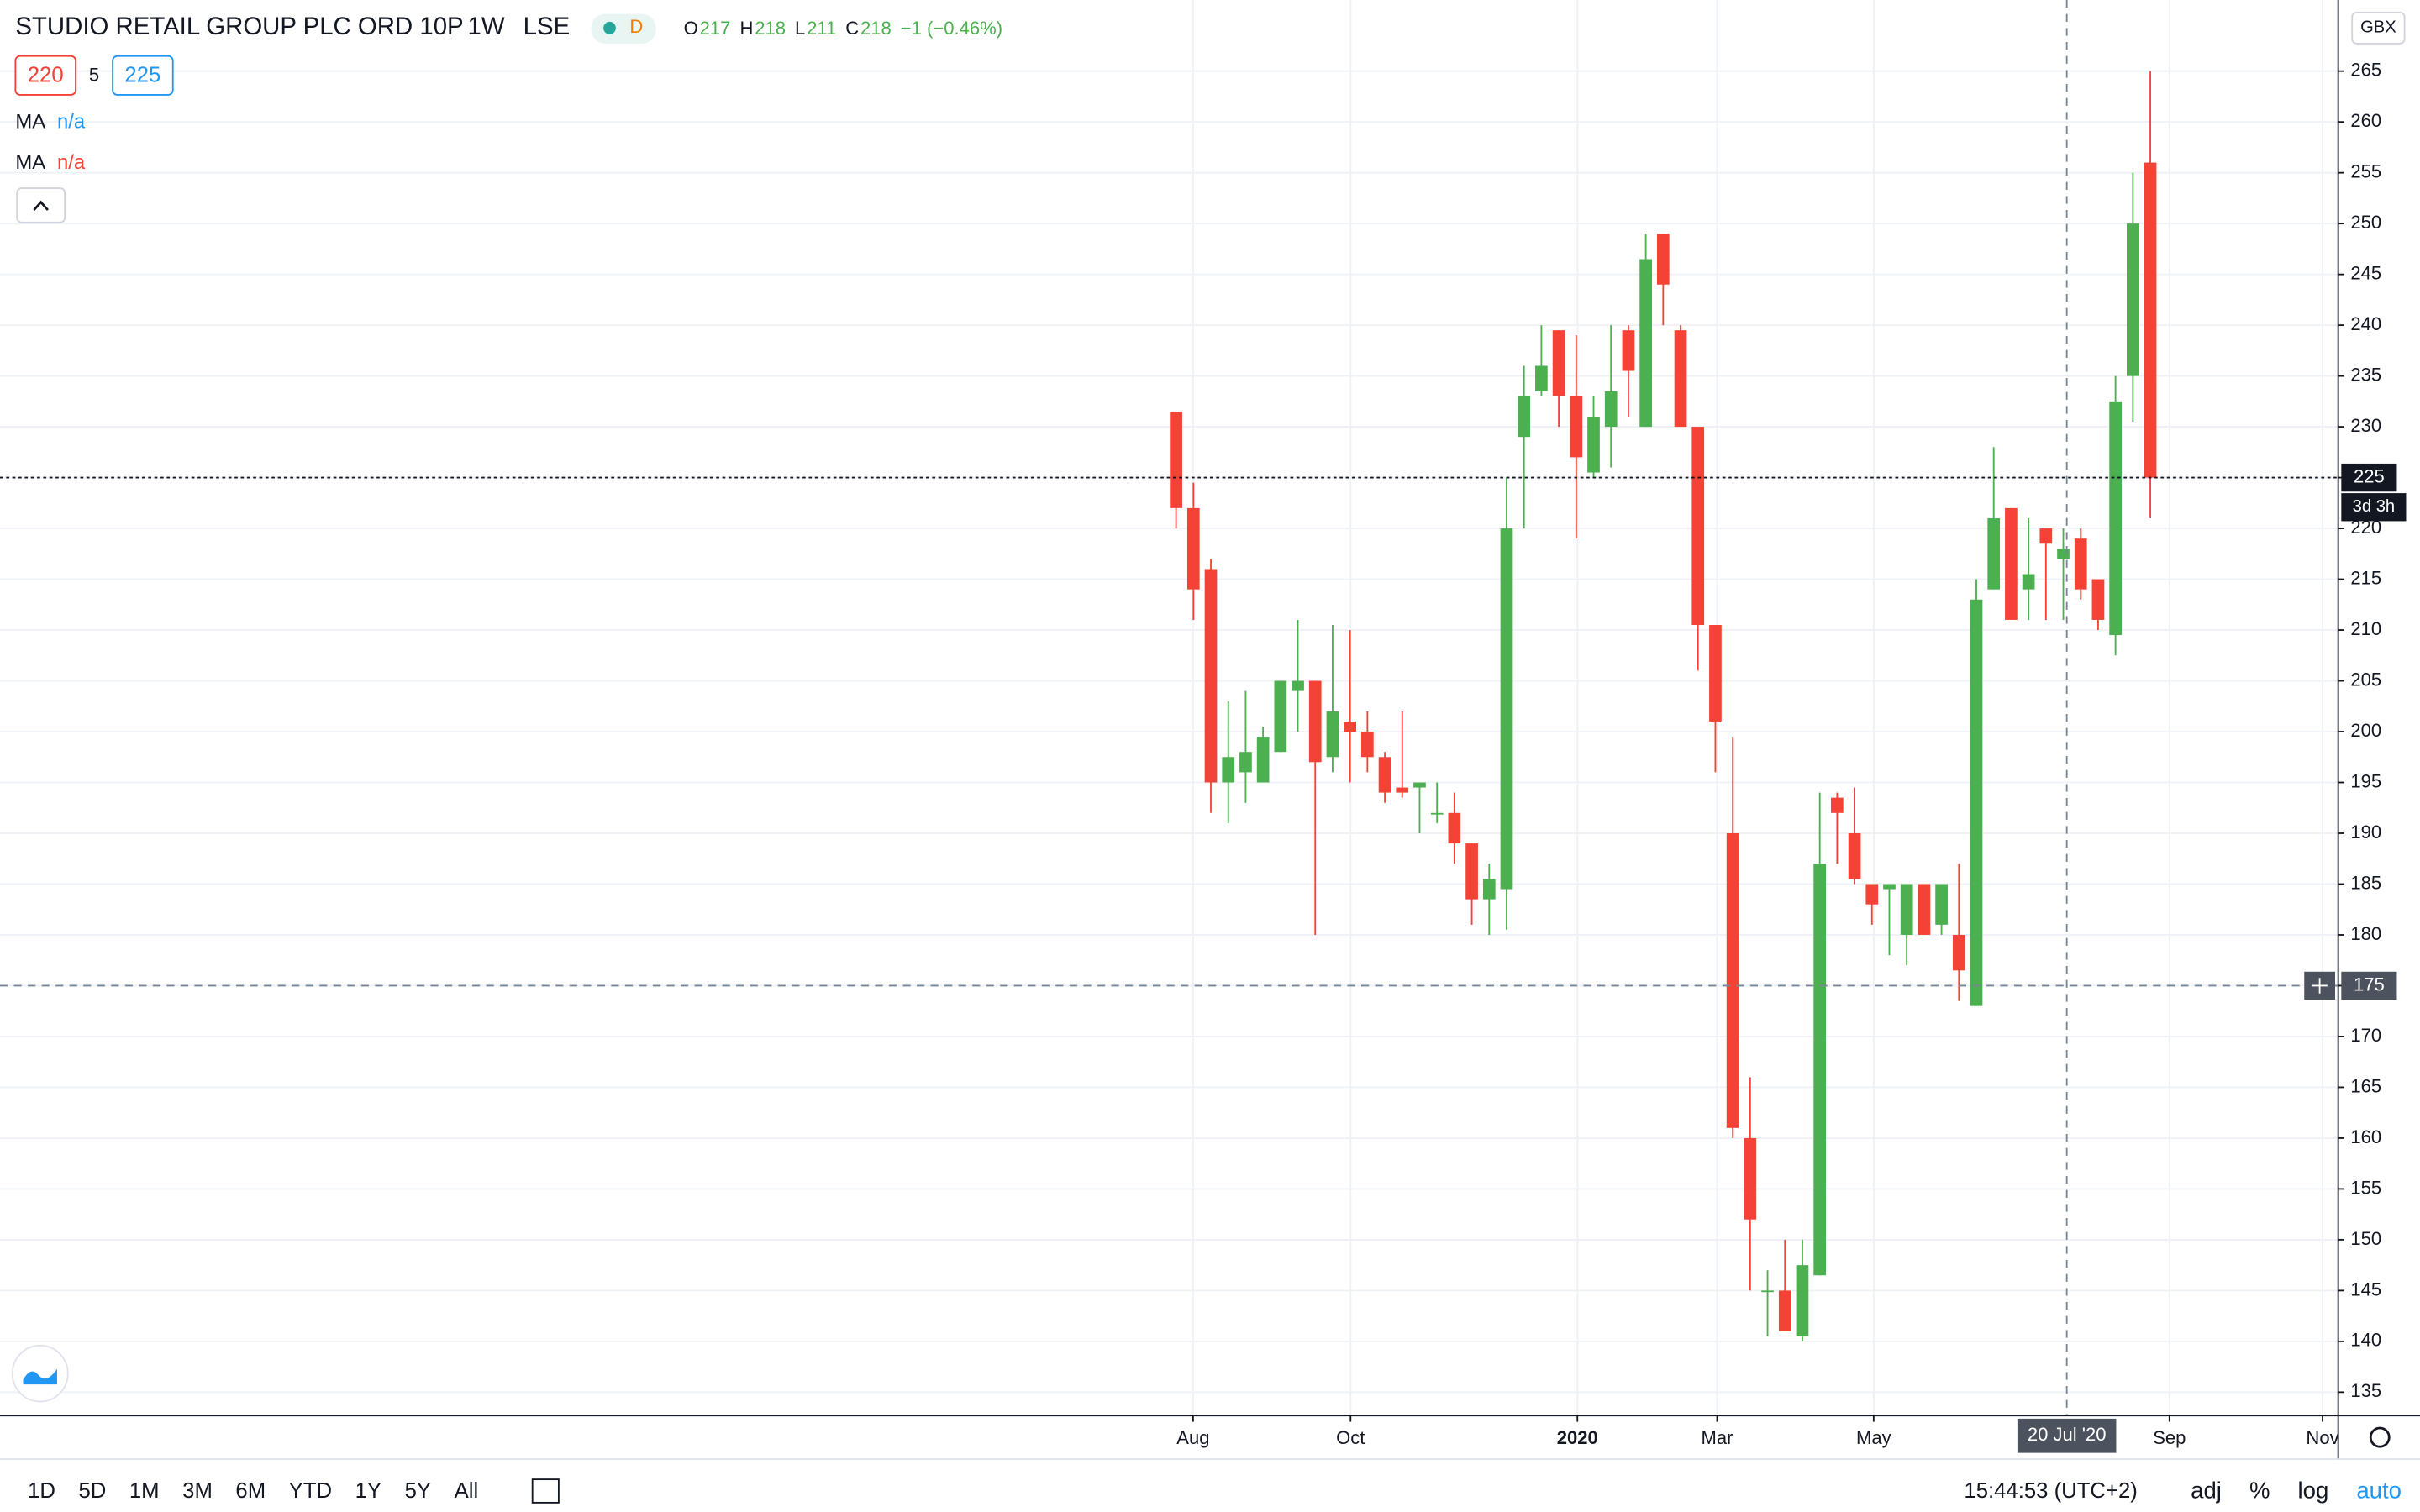  I want to click on y-tick-label: 240, so click(2365, 323).